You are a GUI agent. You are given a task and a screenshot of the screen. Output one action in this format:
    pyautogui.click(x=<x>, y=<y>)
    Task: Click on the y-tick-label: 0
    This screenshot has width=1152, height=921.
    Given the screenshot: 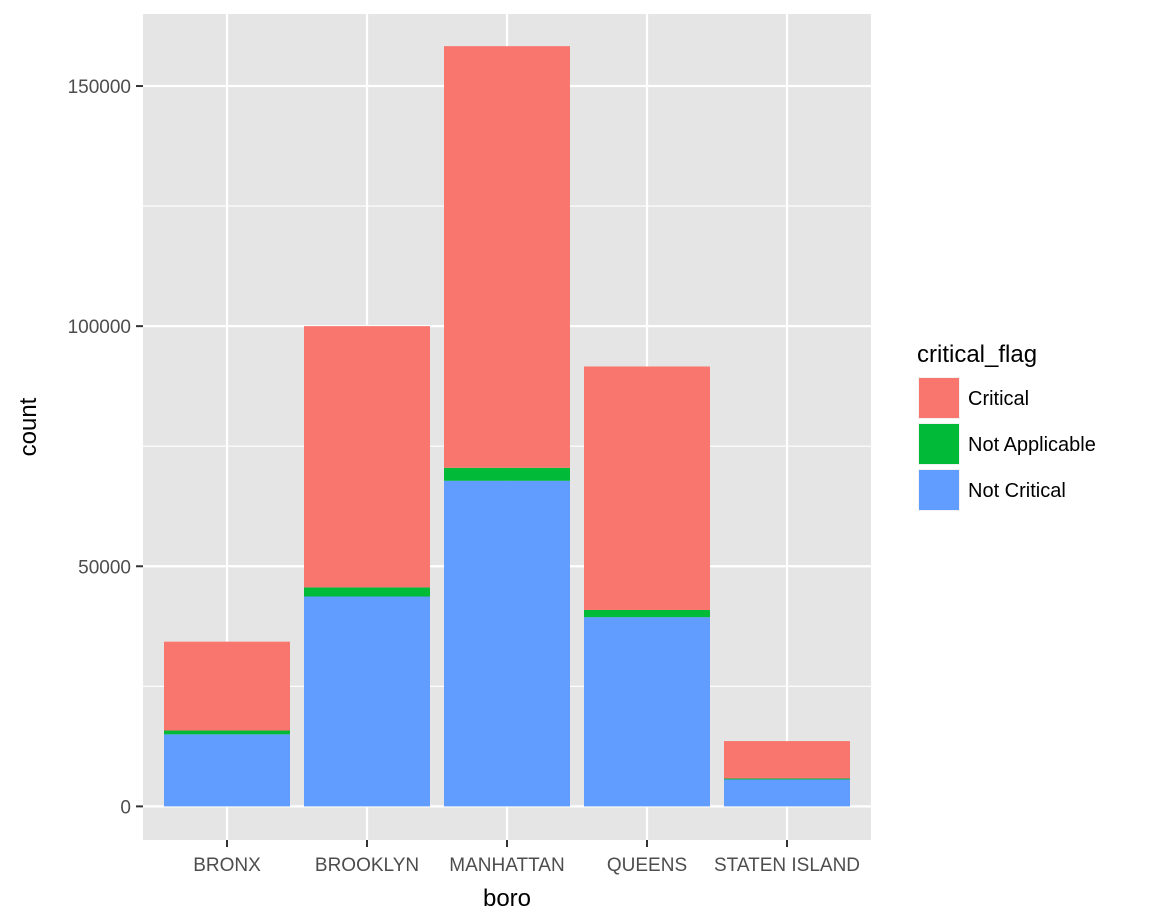 What is the action you would take?
    pyautogui.click(x=125, y=807)
    